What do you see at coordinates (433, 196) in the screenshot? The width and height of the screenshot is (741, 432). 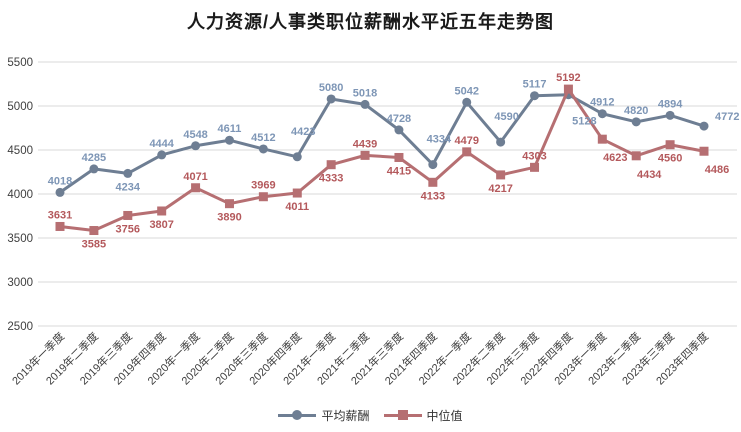 I see `median-data-label: 4133` at bounding box center [433, 196].